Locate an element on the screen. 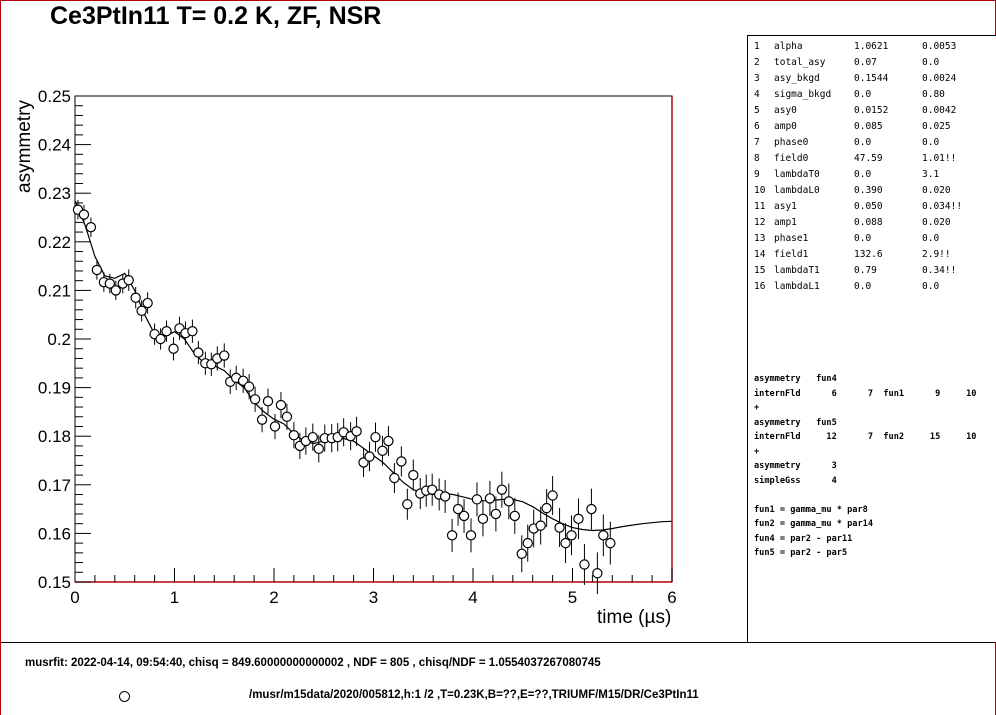  parameter-error: 0.0024 is located at coordinates (939, 78).